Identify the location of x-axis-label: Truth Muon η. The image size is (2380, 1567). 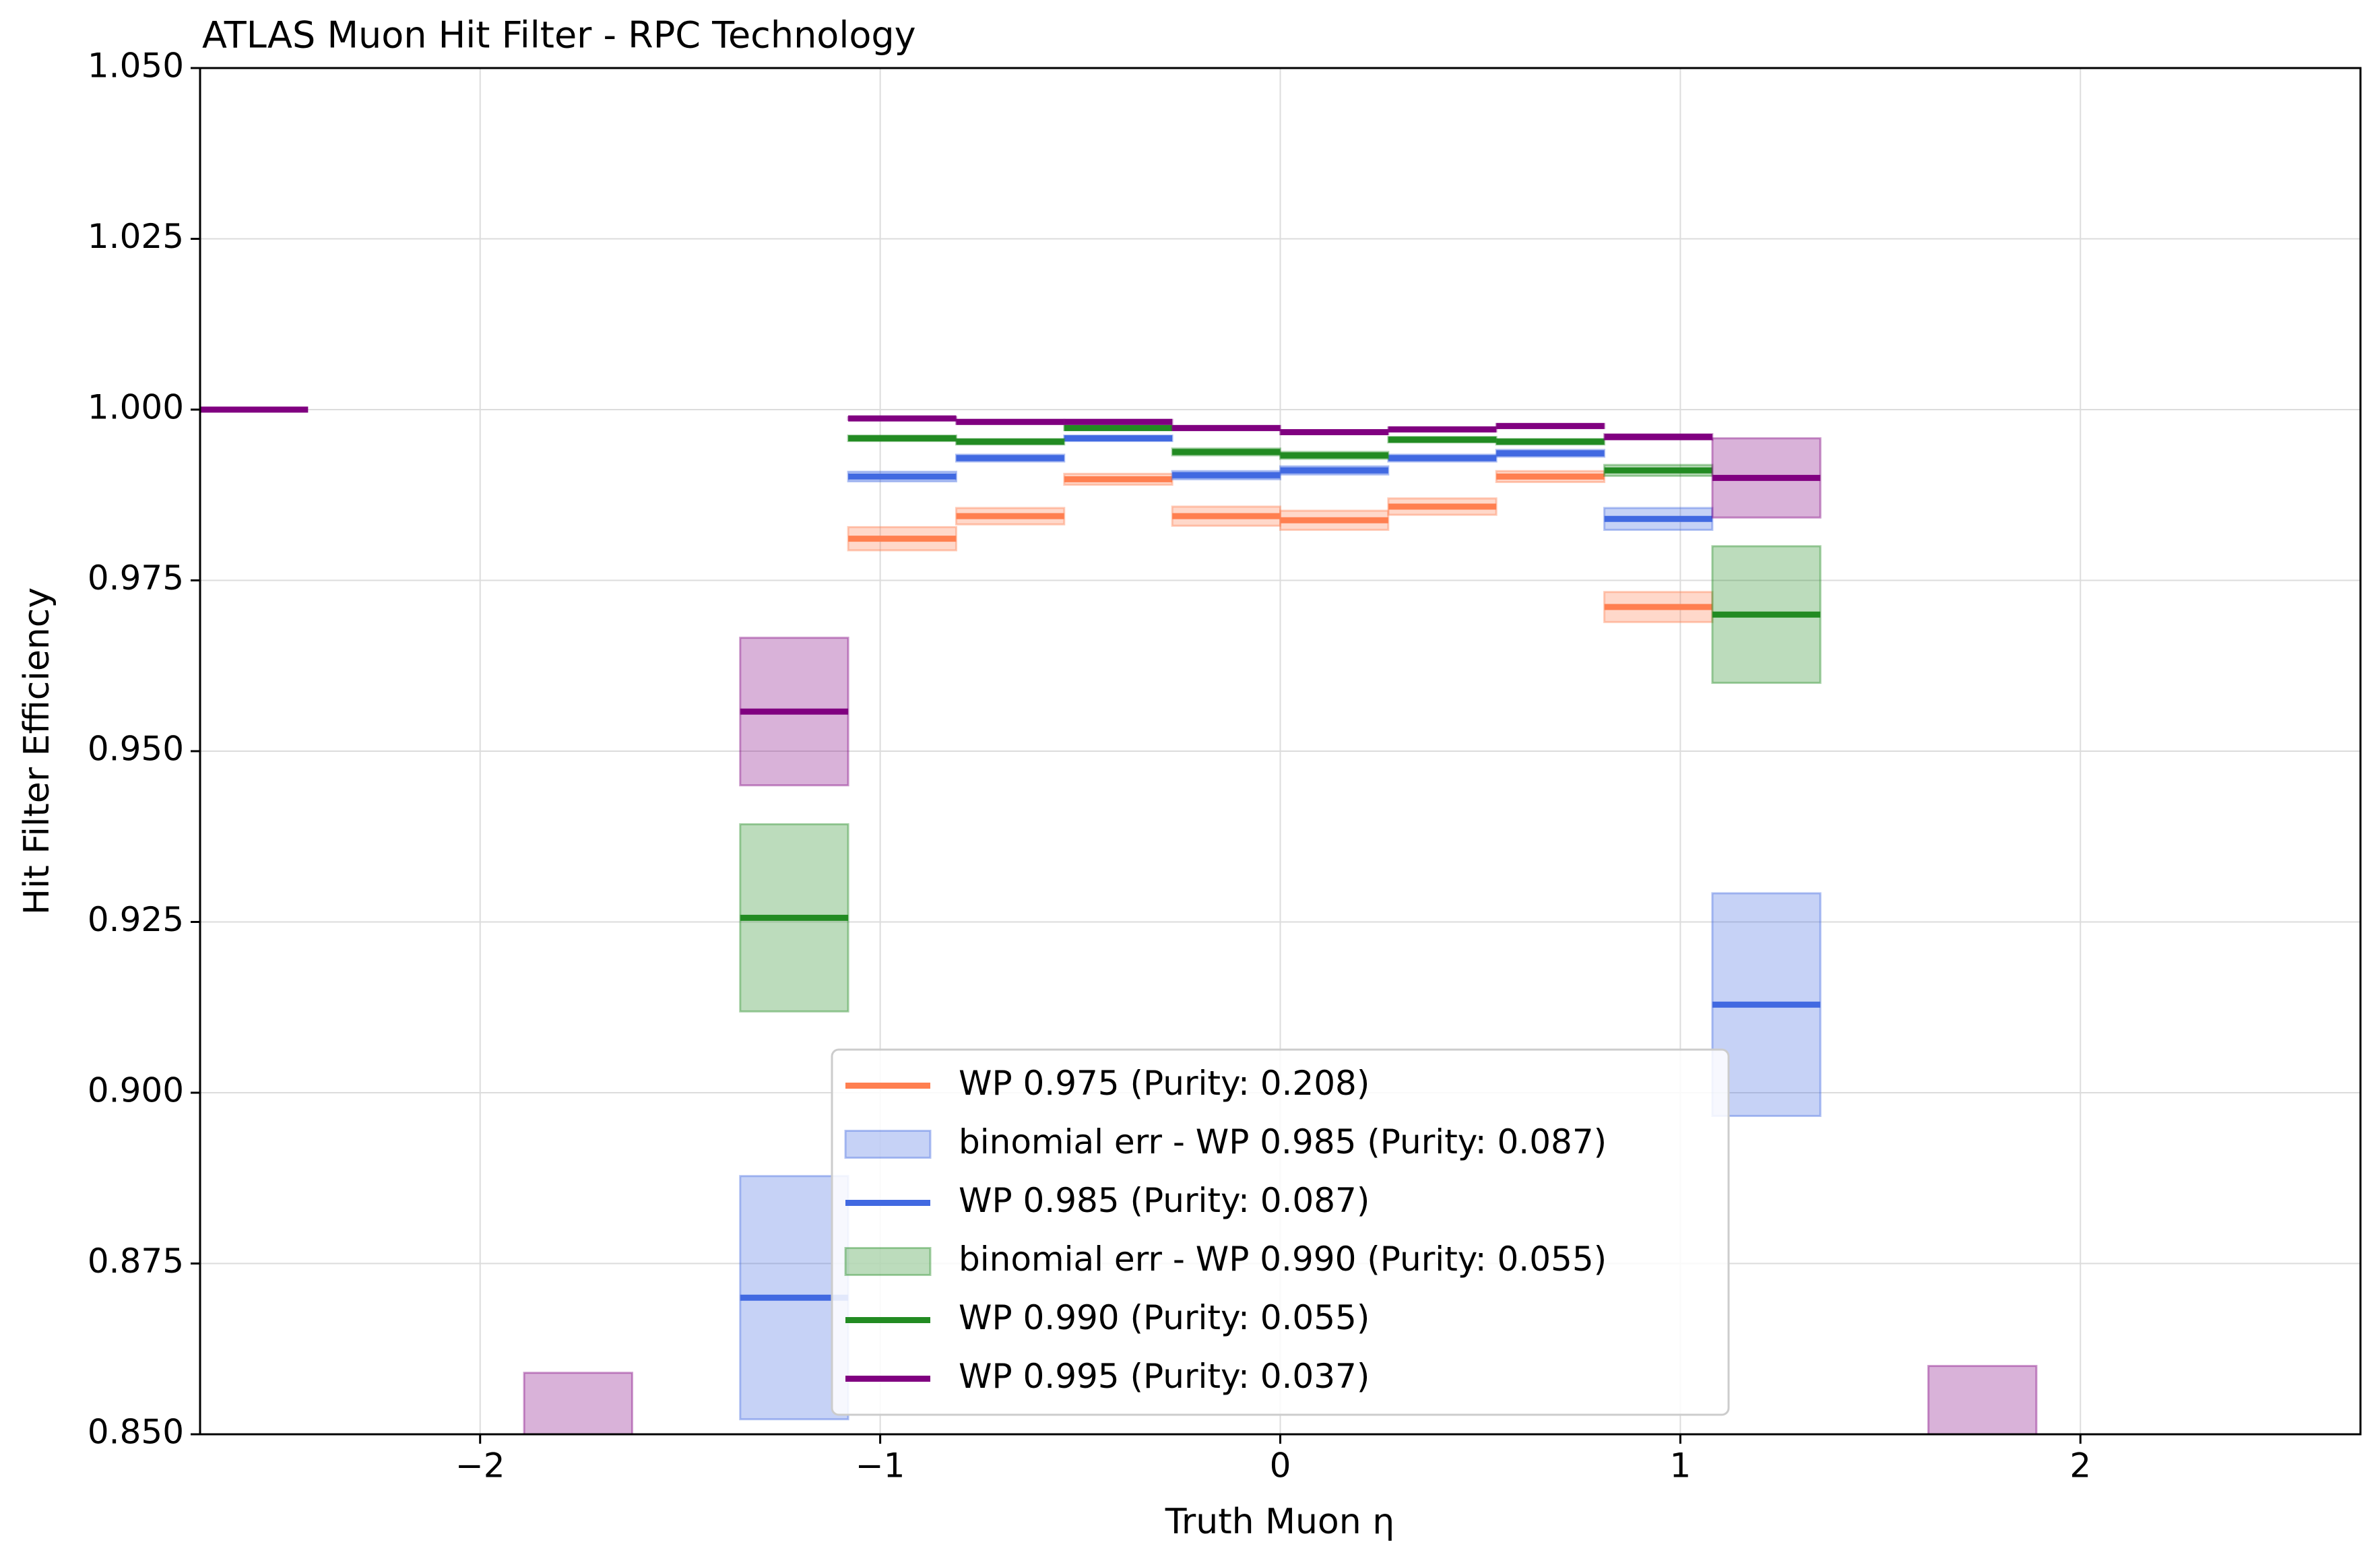
(1280, 1522).